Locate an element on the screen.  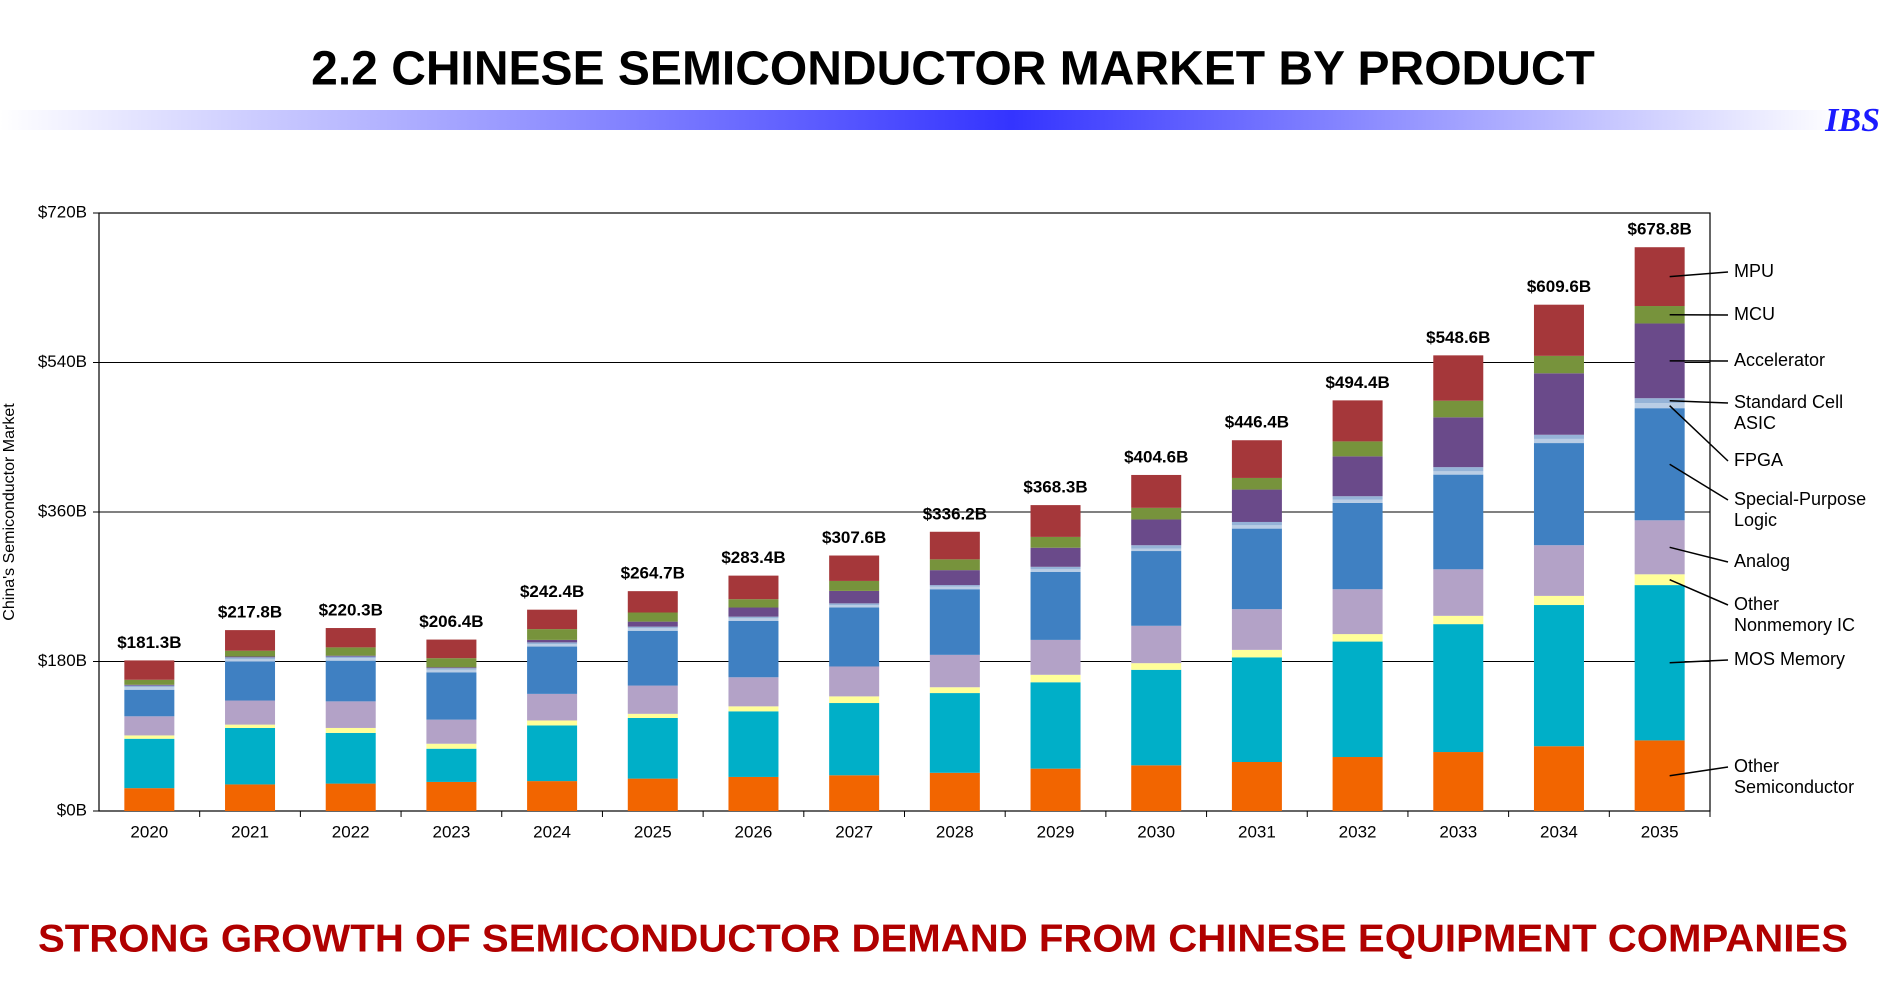
x-tick-label: 2031 is located at coordinates (1257, 831).